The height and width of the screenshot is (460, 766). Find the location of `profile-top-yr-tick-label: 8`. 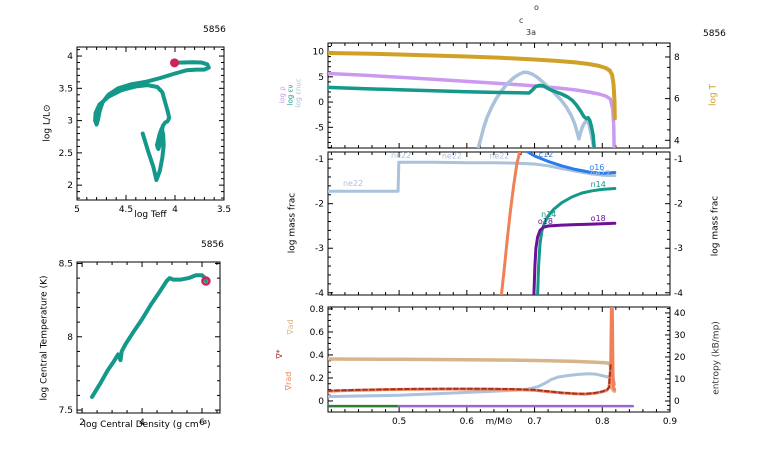

profile-top-yr-tick-label: 8 is located at coordinates (677, 58).